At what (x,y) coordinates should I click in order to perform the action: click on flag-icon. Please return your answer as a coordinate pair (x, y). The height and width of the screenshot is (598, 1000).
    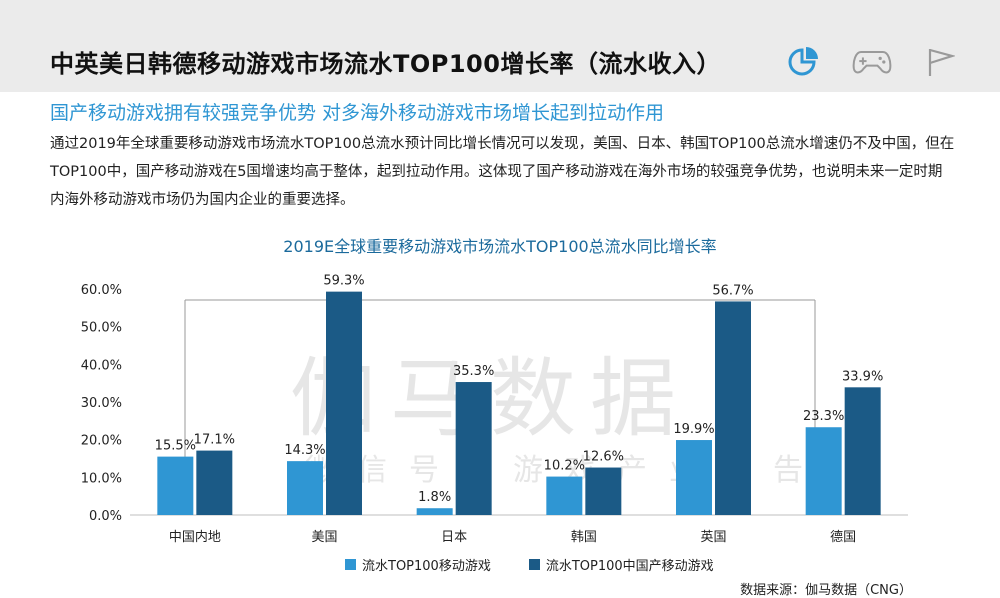
    Looking at the image, I should click on (940, 62).